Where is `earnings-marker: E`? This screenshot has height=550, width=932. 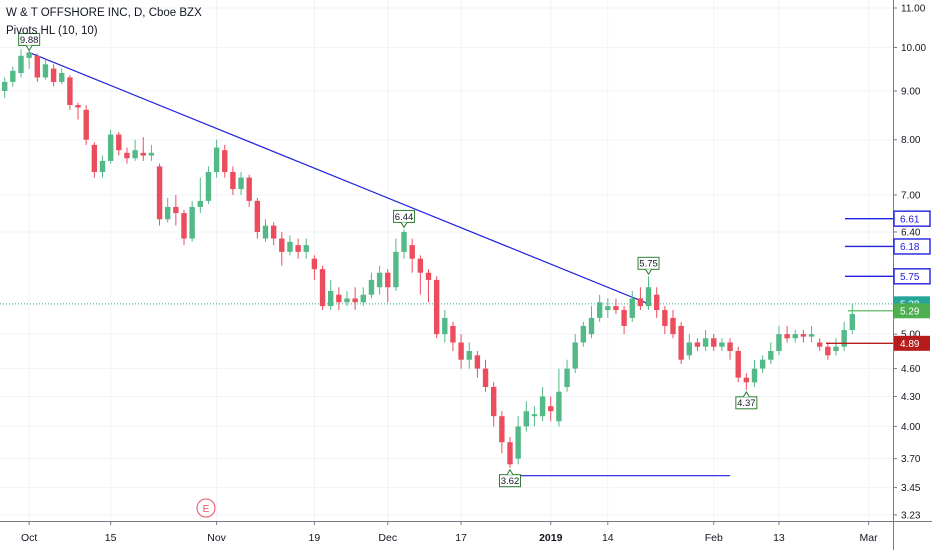
earnings-marker: E is located at coordinates (206, 508).